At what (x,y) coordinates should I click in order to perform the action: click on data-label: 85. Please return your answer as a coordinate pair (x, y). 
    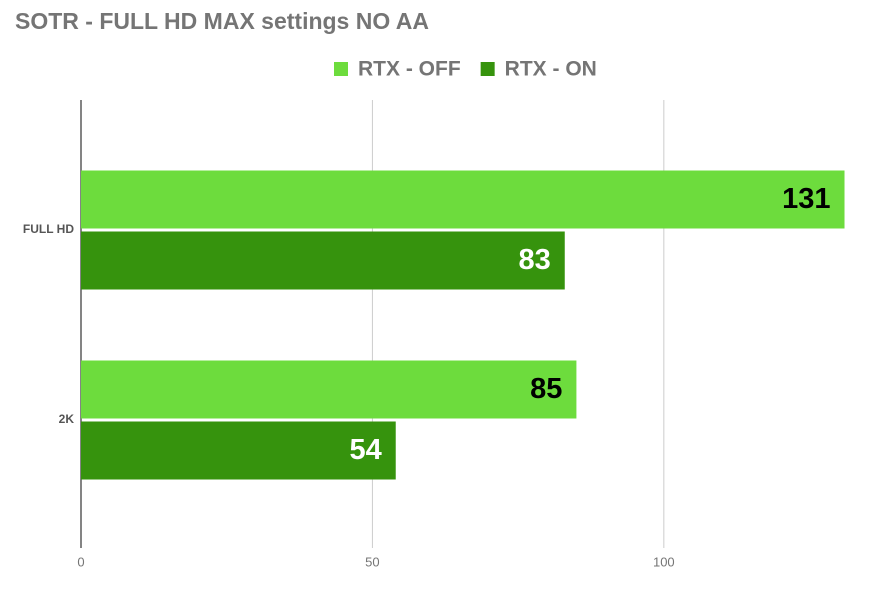
    Looking at the image, I should click on (546, 389).